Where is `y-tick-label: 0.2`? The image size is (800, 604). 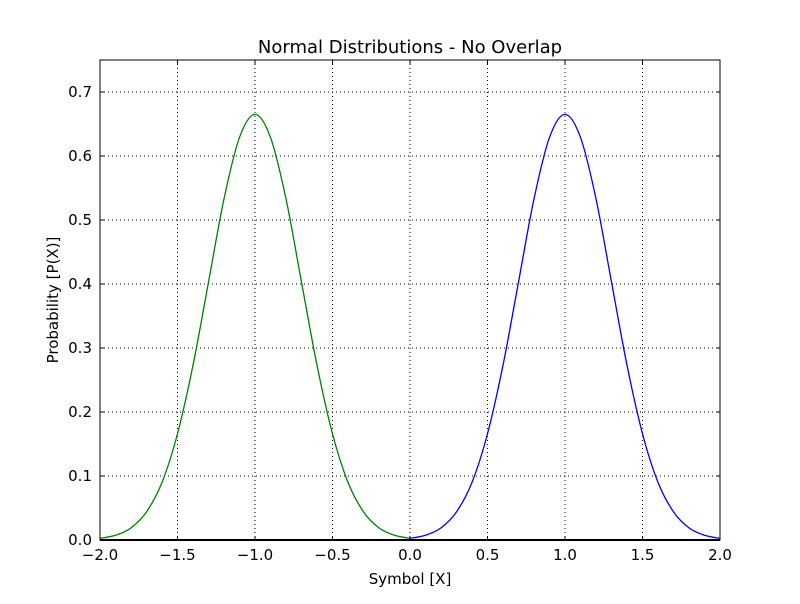 y-tick-label: 0.2 is located at coordinates (80, 412).